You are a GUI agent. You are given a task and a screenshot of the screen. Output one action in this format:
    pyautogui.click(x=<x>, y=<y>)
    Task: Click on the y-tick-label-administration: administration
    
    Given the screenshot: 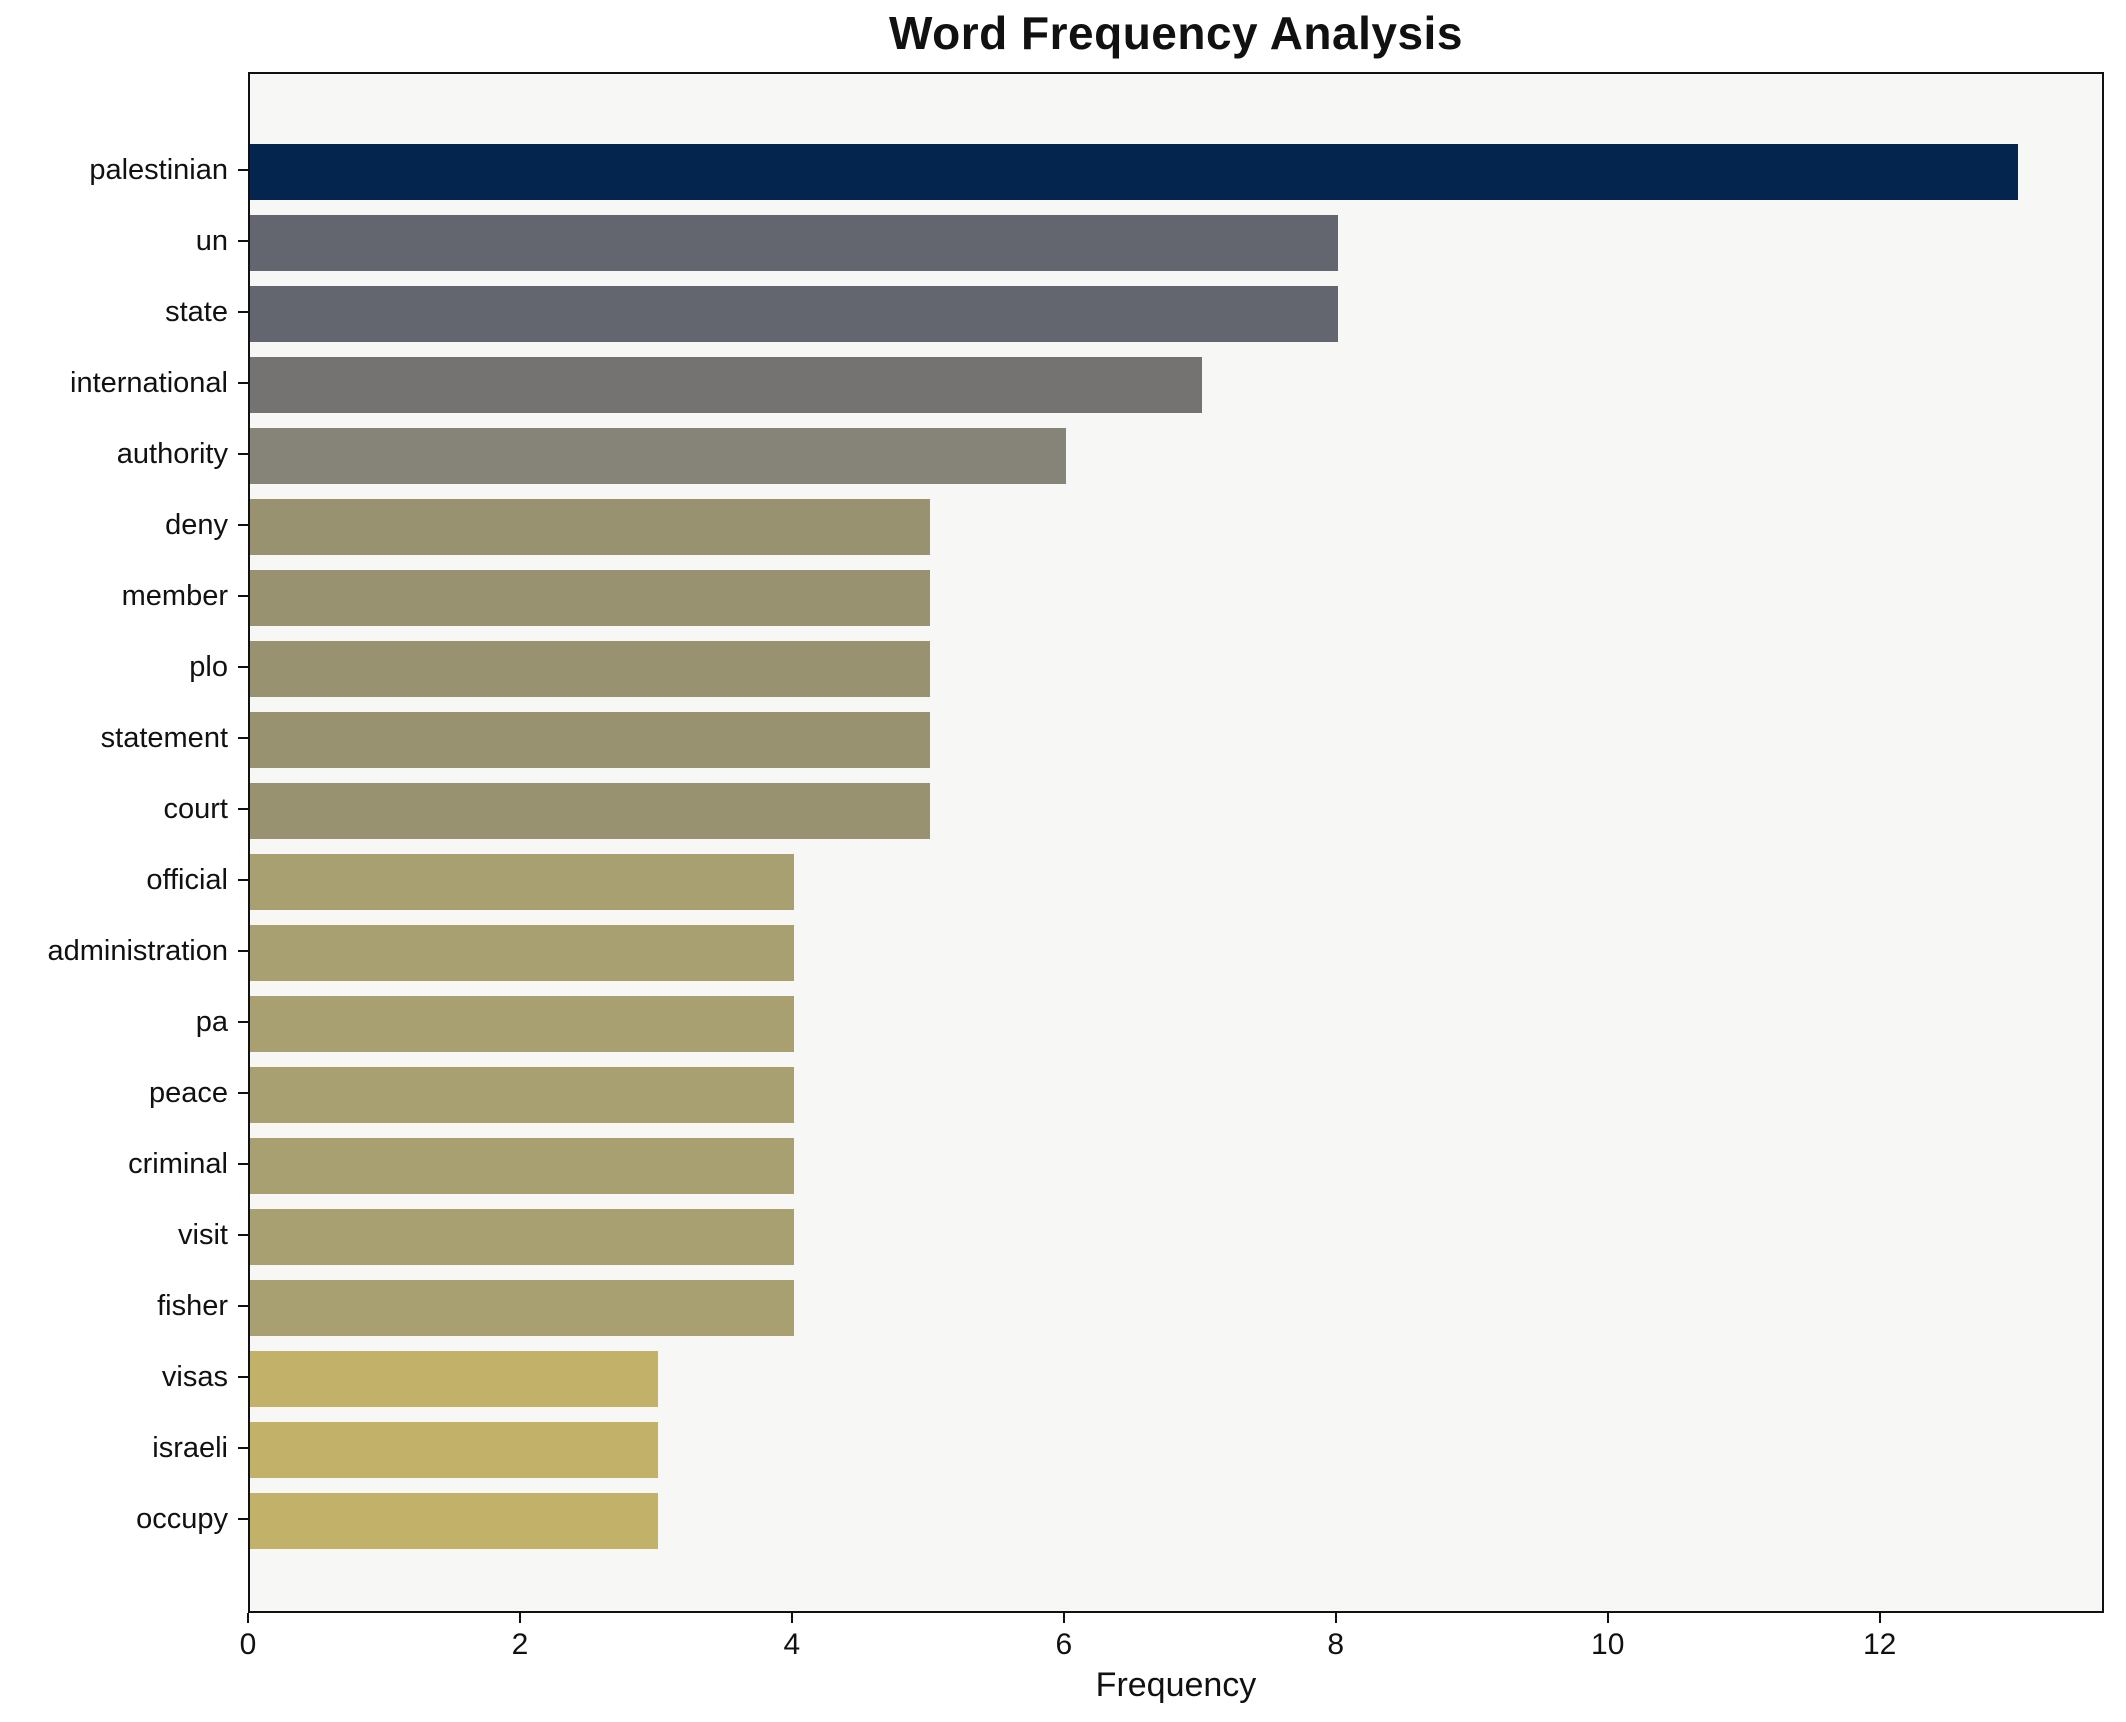 What is the action you would take?
    pyautogui.click(x=137, y=951)
    